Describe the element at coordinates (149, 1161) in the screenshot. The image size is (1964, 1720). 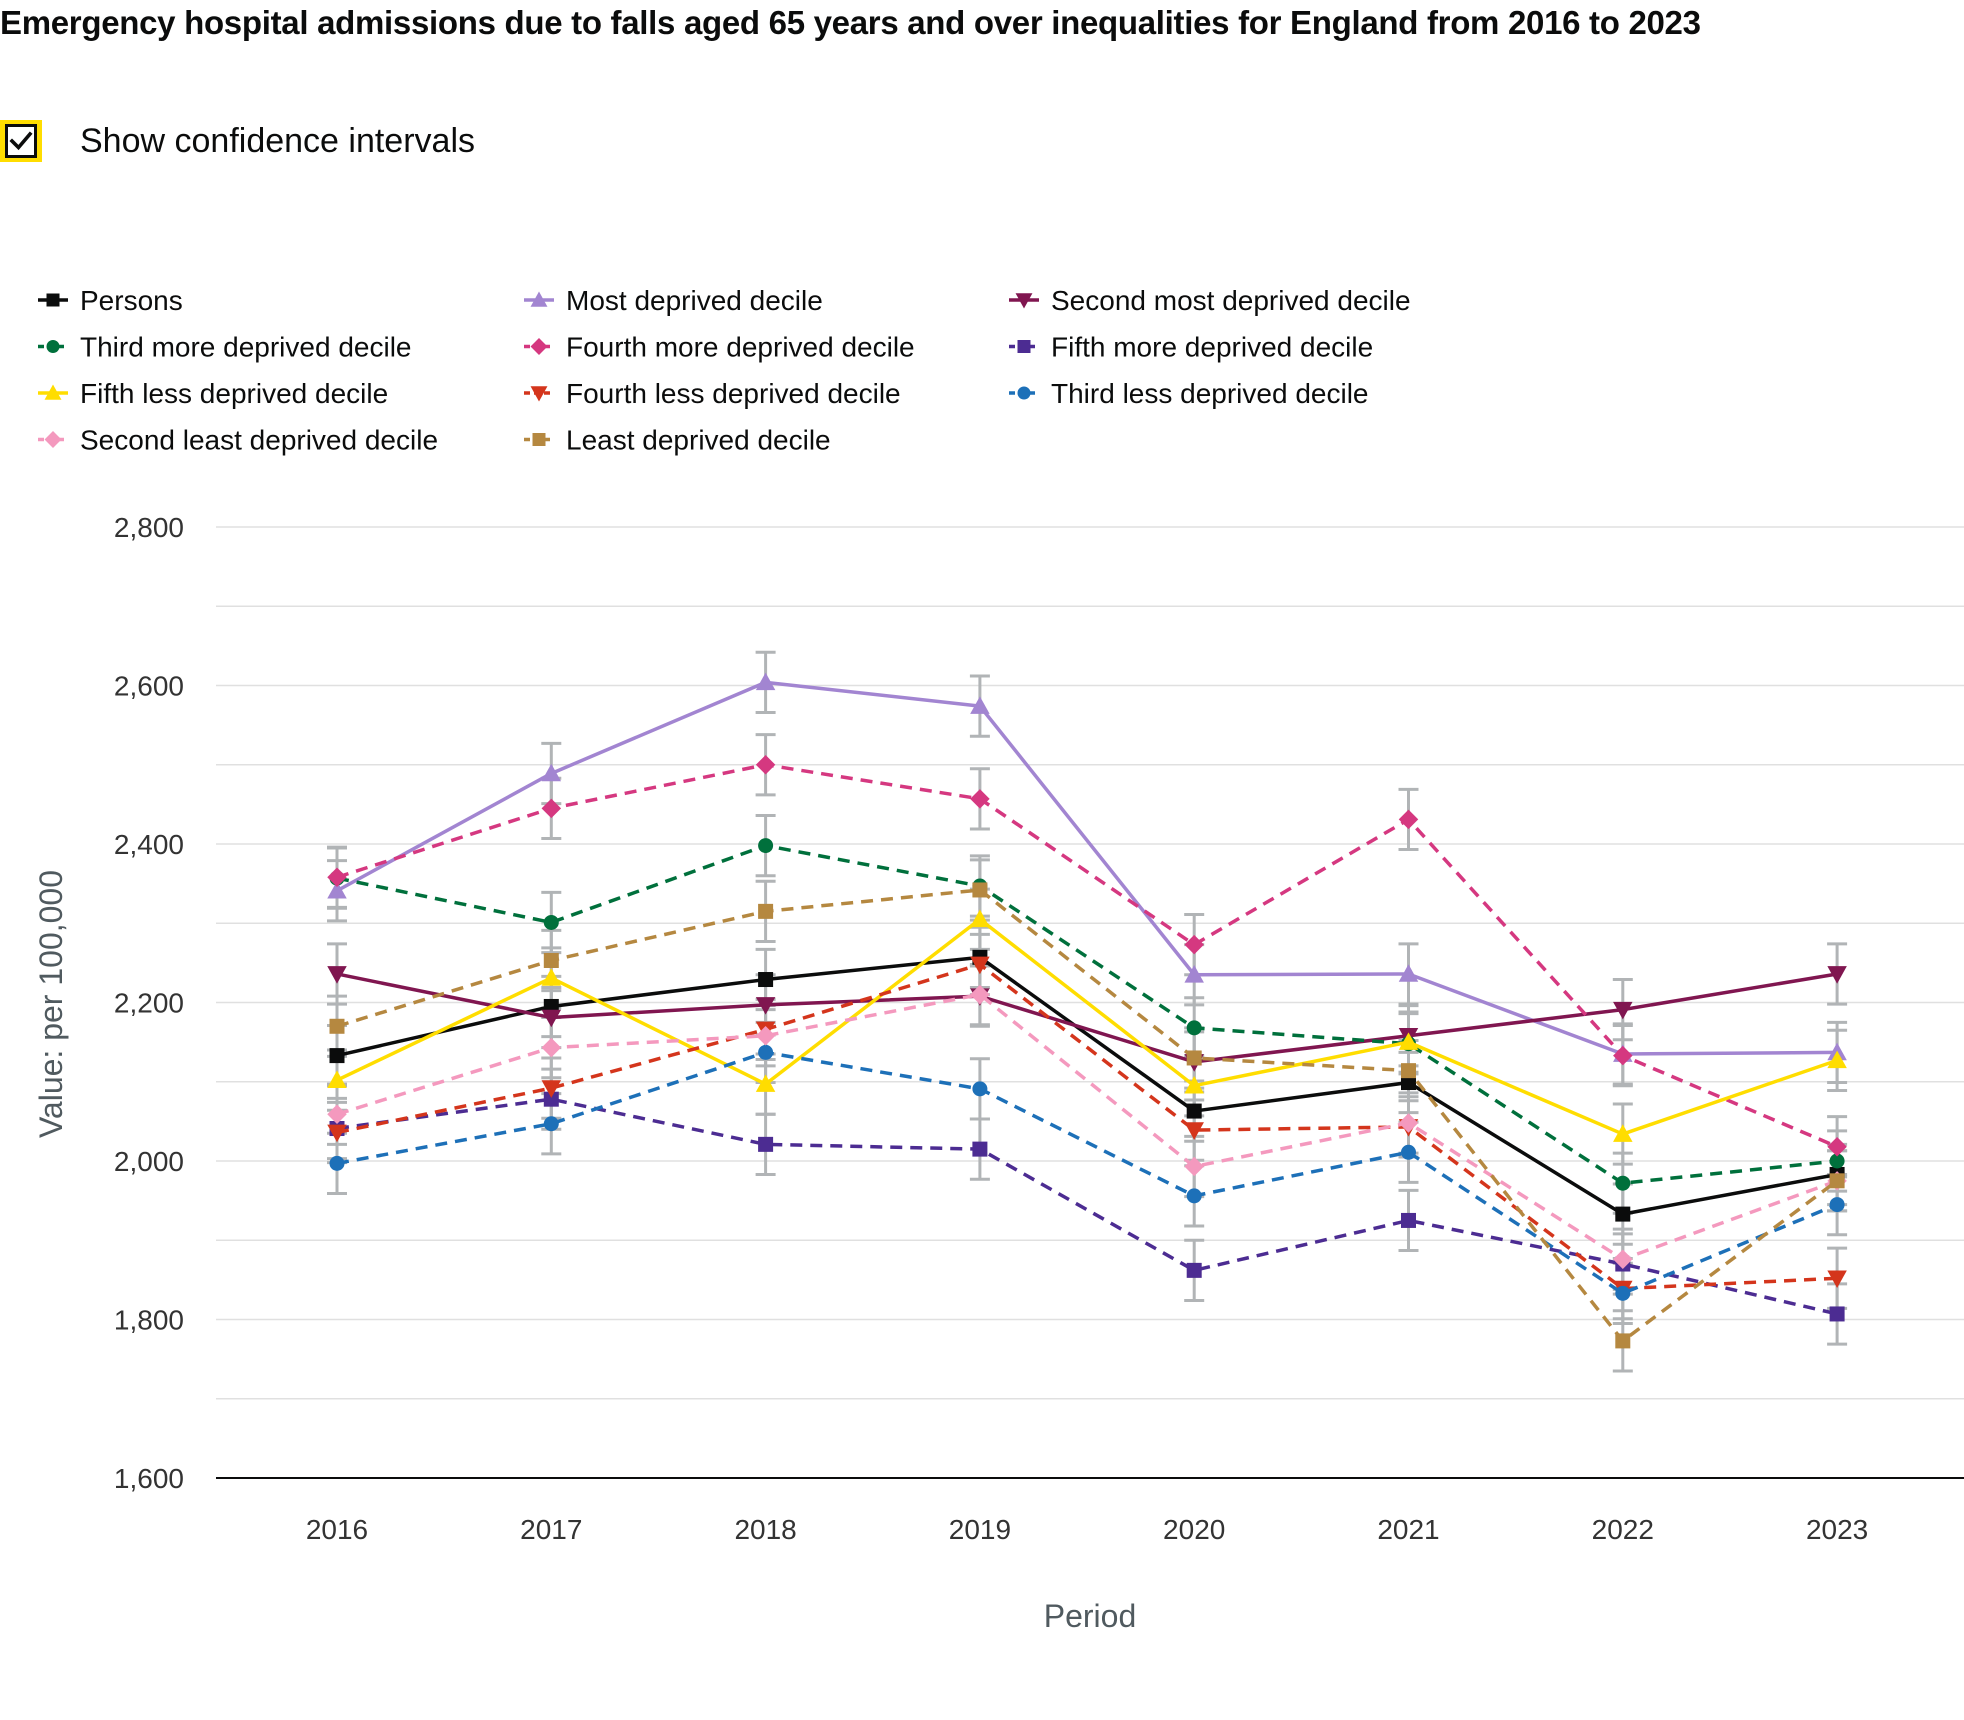
I see `y-tick-label: 2,000` at that location.